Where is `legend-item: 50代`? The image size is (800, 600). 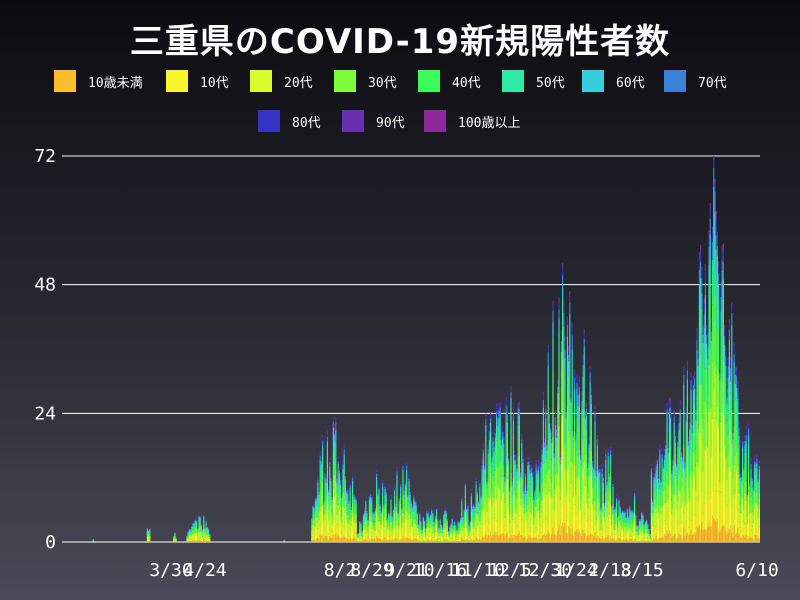
legend-item: 50代 is located at coordinates (533, 81).